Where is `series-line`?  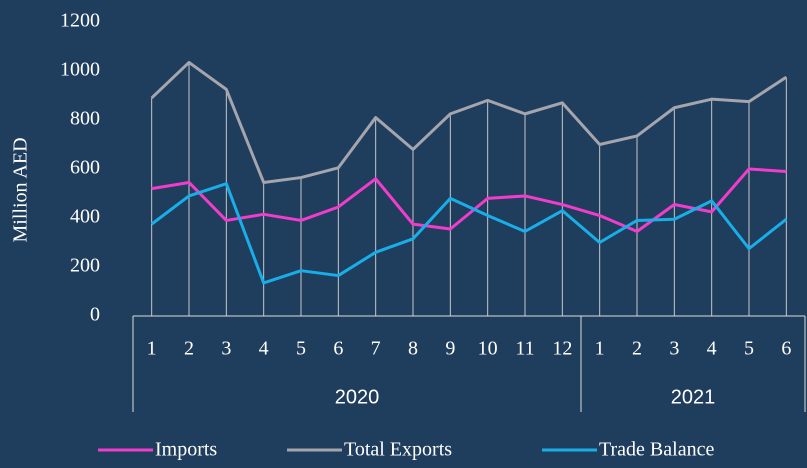 series-line is located at coordinates (469, 200).